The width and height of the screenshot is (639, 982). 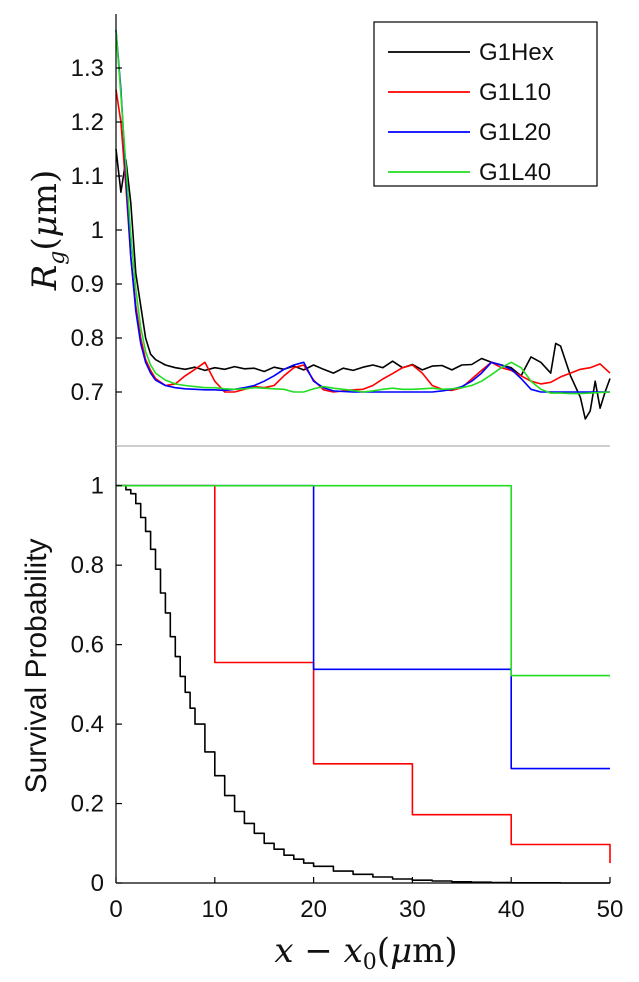 What do you see at coordinates (87, 284) in the screenshot?
I see `rg-y-tick-label: 0.9` at bounding box center [87, 284].